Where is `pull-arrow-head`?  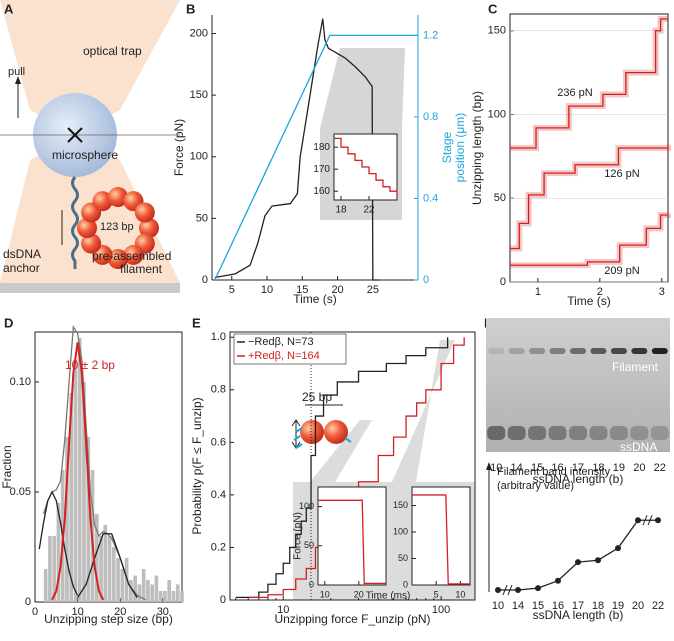 pull-arrow-head is located at coordinates (18, 80).